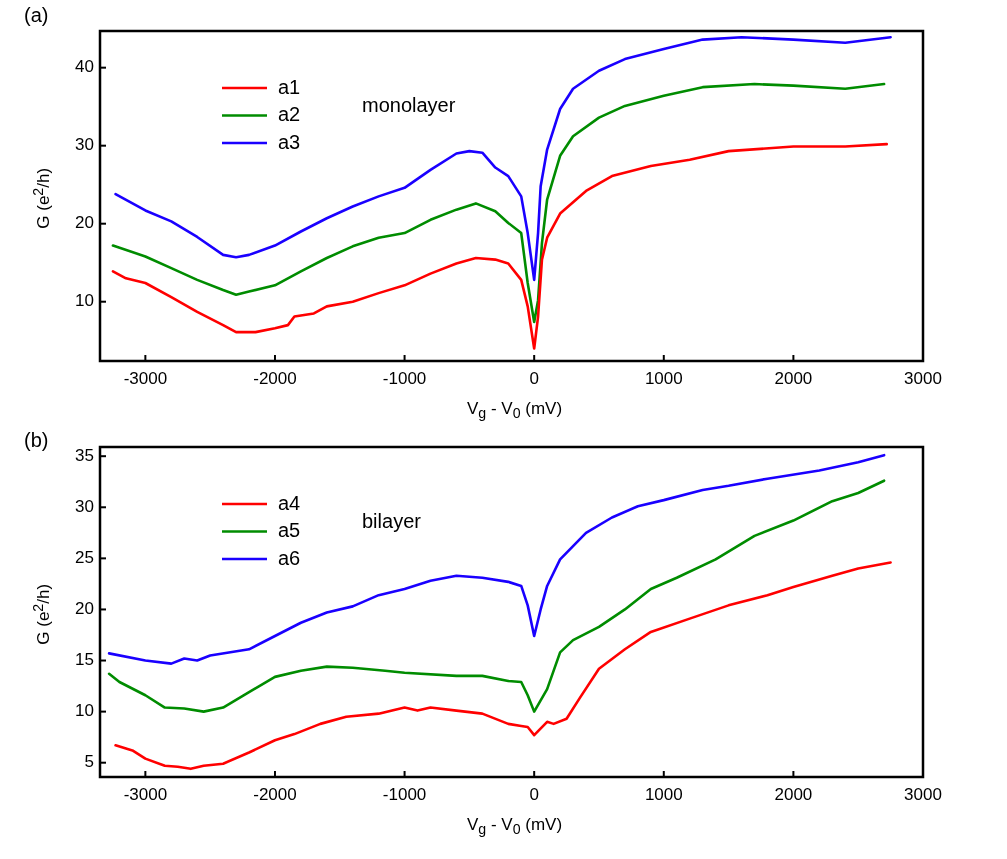 The height and width of the screenshot is (859, 1007). What do you see at coordinates (84, 455) in the screenshot?
I see `y-tick-label: 35` at bounding box center [84, 455].